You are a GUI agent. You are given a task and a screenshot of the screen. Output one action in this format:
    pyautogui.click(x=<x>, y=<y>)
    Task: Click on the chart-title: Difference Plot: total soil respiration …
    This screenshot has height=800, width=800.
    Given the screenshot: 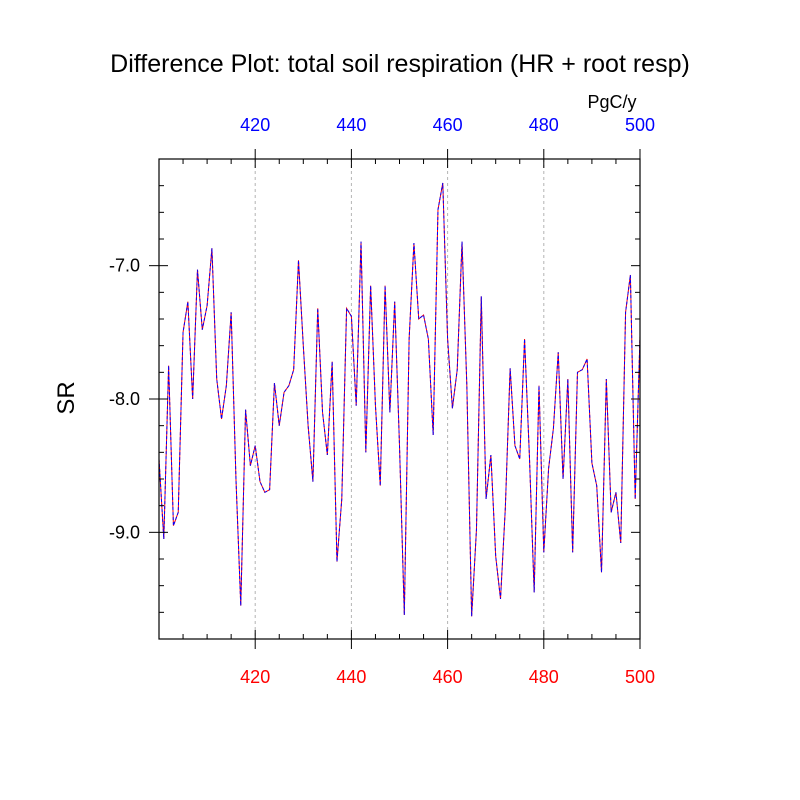 What is the action you would take?
    pyautogui.click(x=400, y=64)
    